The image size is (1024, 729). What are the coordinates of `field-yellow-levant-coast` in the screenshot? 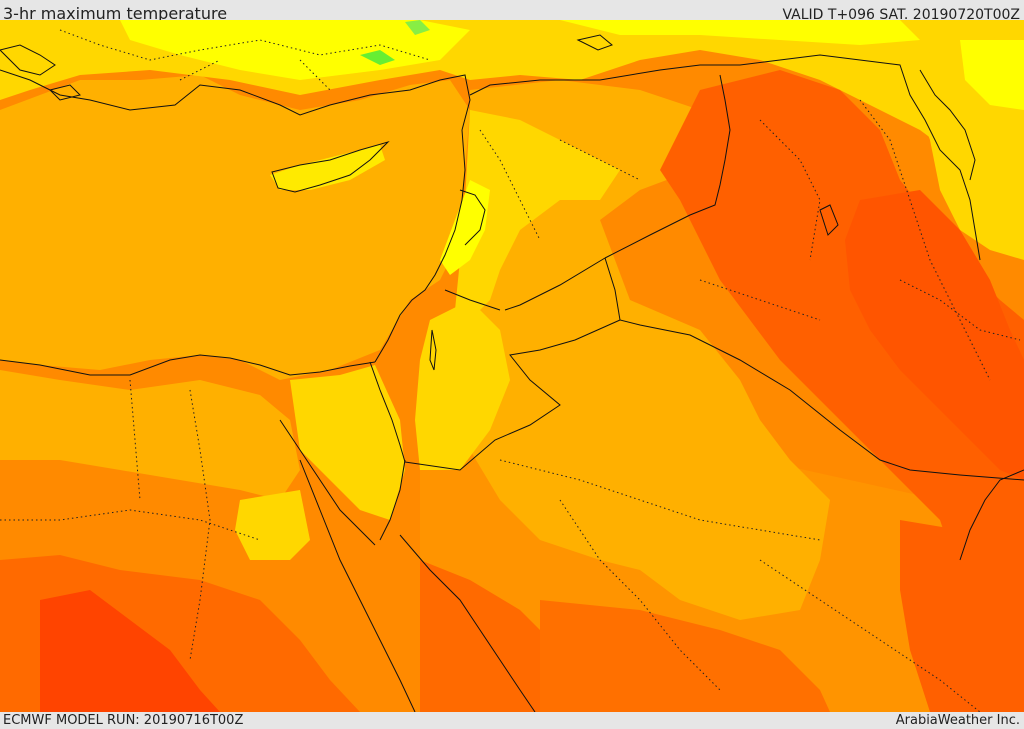 It's located at (465, 227).